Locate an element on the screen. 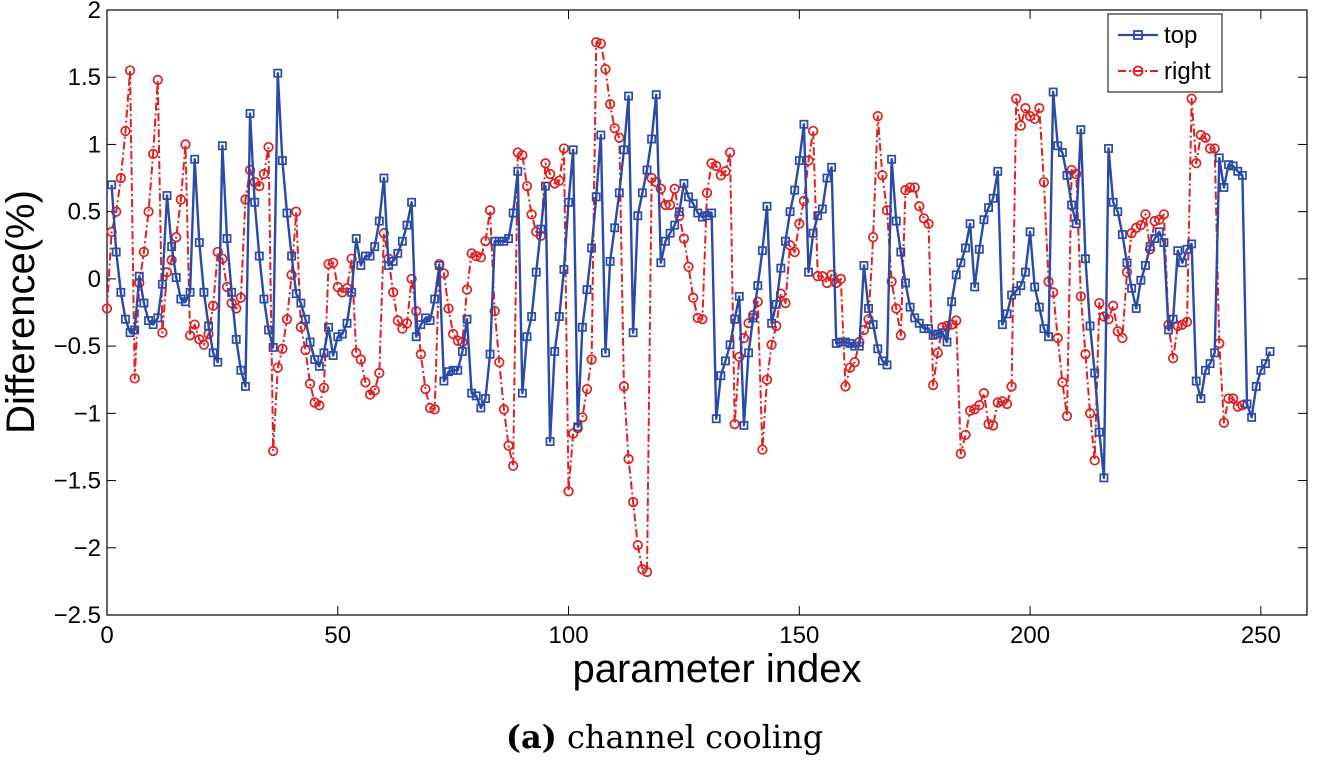 The width and height of the screenshot is (1329, 763). y-tick-labels: −2.5 −2 −1.5 −1 −0.5 0 0.5 1 1.5 2 is located at coordinates (77, 314).